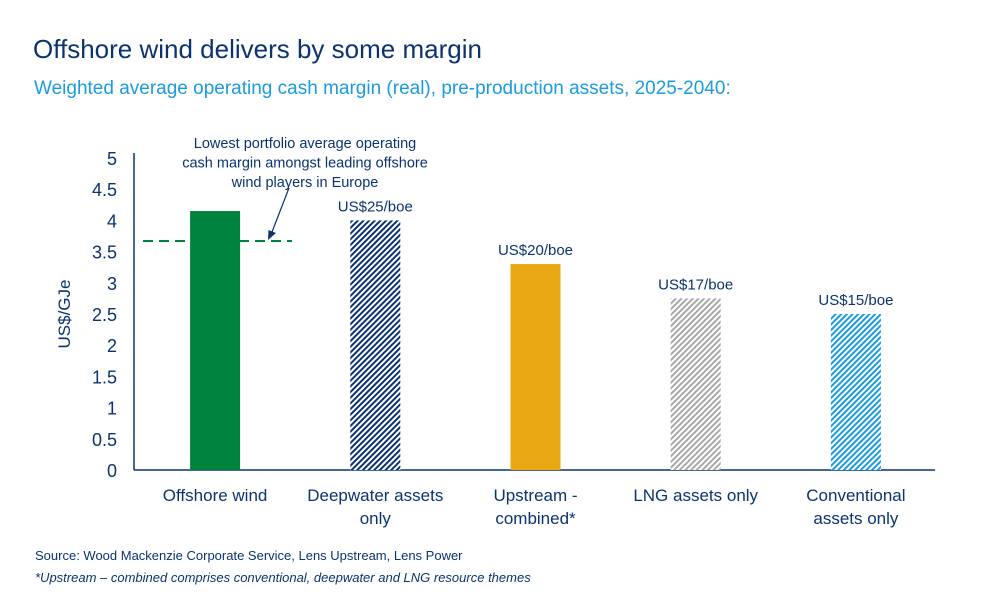 The image size is (1000, 600). Describe the element at coordinates (104, 253) in the screenshot. I see `y-tick-label: 3.5` at that location.